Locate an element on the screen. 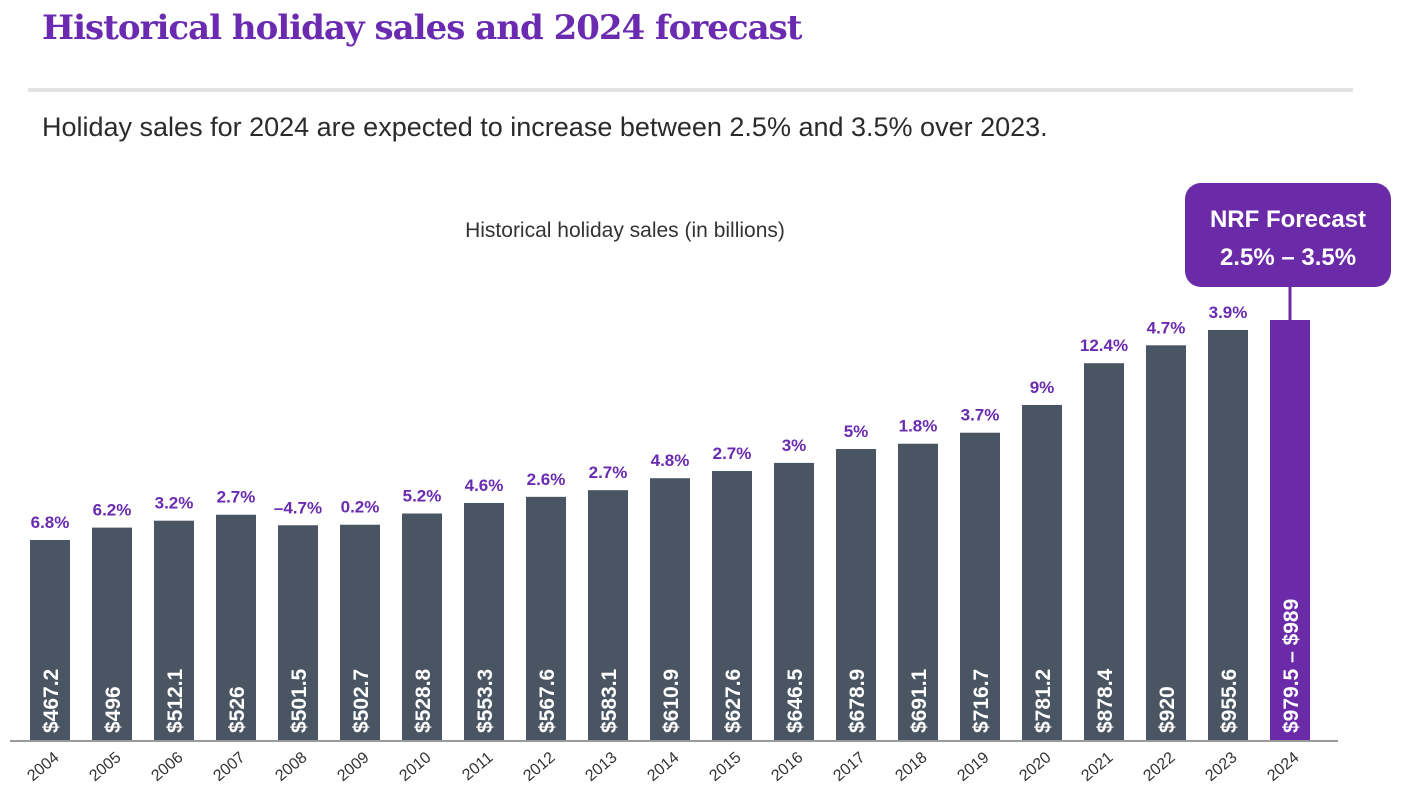 This screenshot has height=808, width=1411. value-label: $502.7 is located at coordinates (361, 701).